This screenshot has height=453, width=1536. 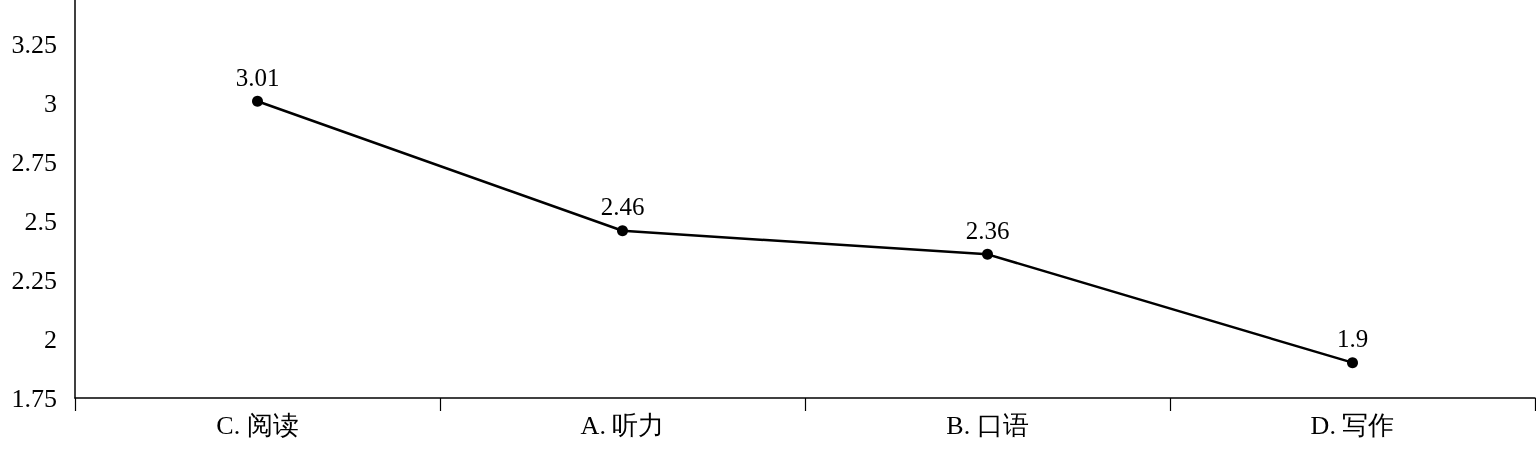 What do you see at coordinates (622, 425) in the screenshot?
I see `x-tick-label: A. 听力` at bounding box center [622, 425].